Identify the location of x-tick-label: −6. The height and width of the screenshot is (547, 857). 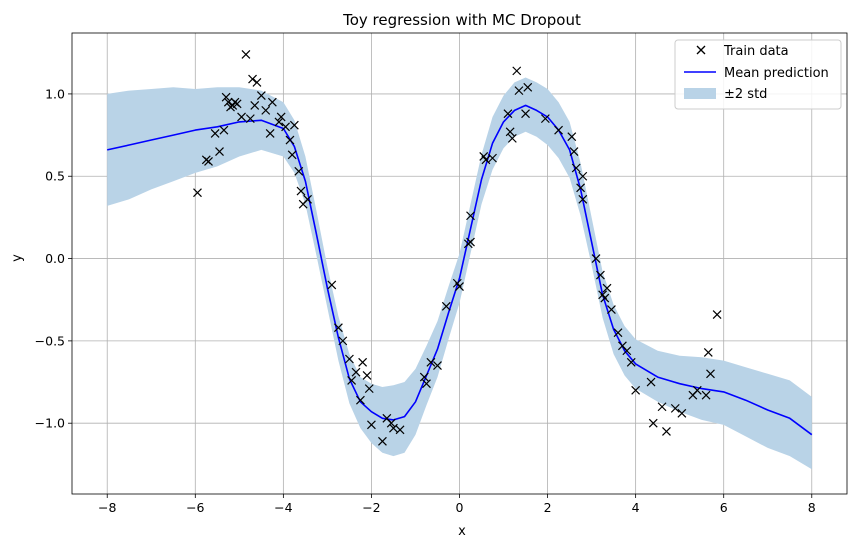
(195, 507).